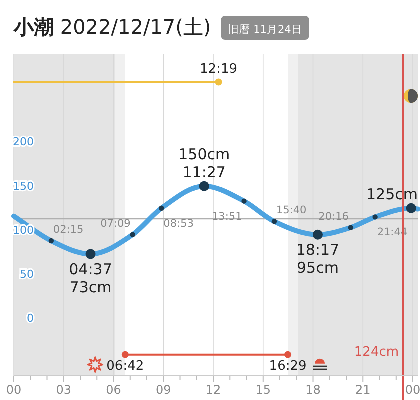  What do you see at coordinates (265, 29) in the screenshot?
I see `chart-subtitle: 旧暦 11月24日` at bounding box center [265, 29].